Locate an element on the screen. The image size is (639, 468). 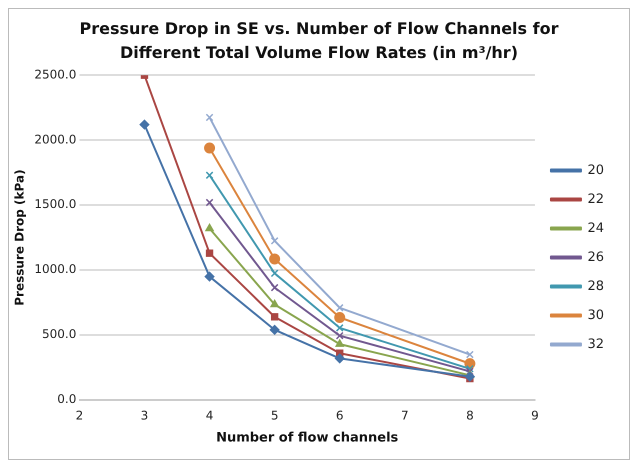
x-tick-label: 7 is located at coordinates (404, 415).